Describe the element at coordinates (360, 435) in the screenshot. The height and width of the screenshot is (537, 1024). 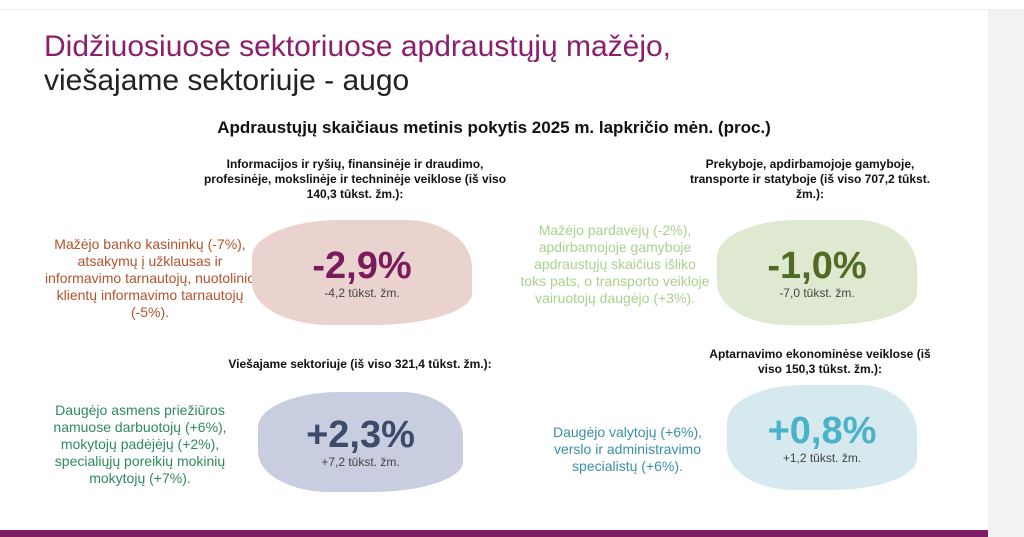
I see `value-public: +2,3%` at that location.